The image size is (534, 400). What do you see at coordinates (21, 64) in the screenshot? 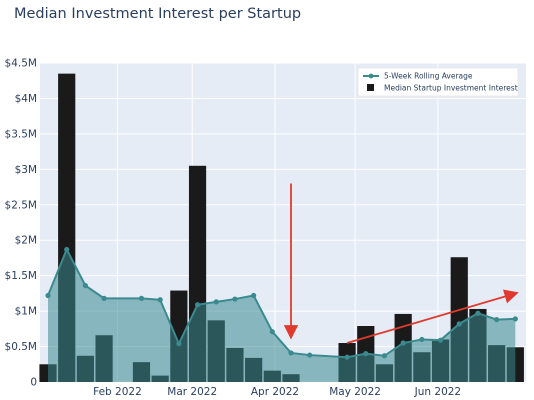
I see `y-tick-label: $4.5M` at bounding box center [21, 64].